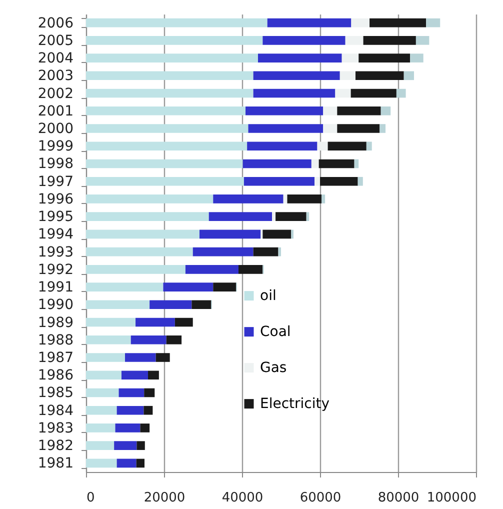 This screenshot has width=503, height=509. I want to click on legend-label: Coal, so click(275, 332).